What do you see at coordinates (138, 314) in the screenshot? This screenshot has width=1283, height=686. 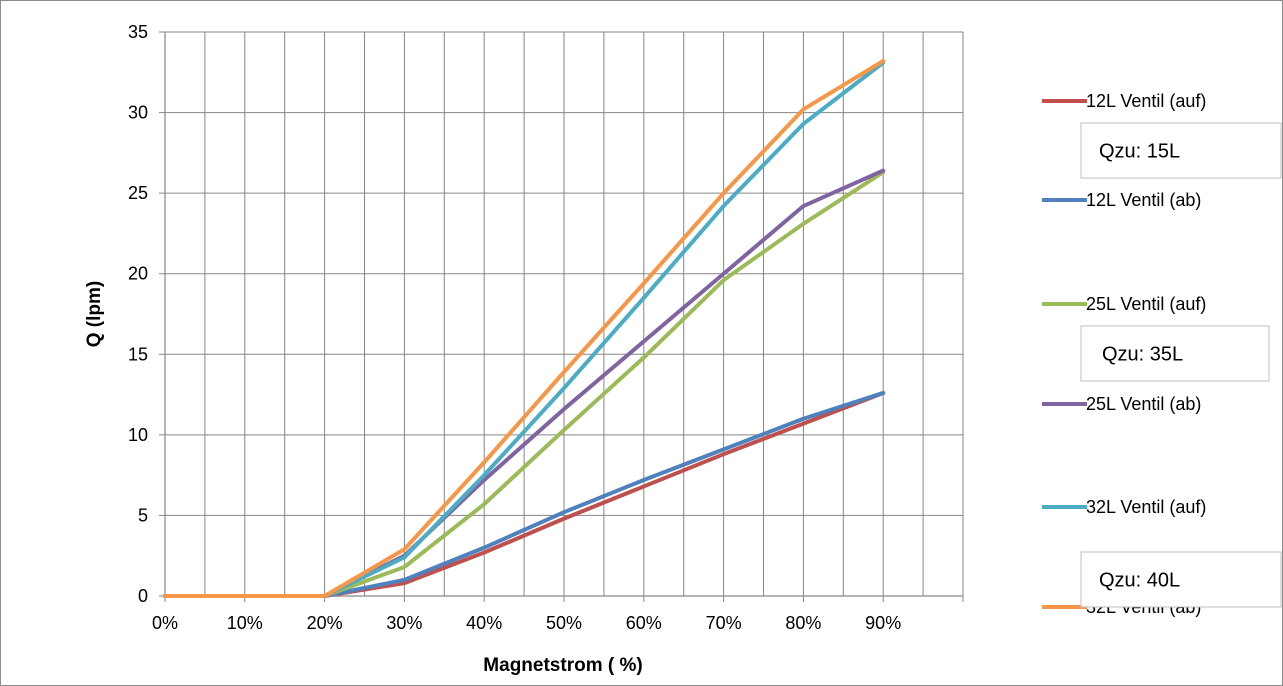 I see `y-tick-labels: 0 5 10 15 20 25 30 35` at bounding box center [138, 314].